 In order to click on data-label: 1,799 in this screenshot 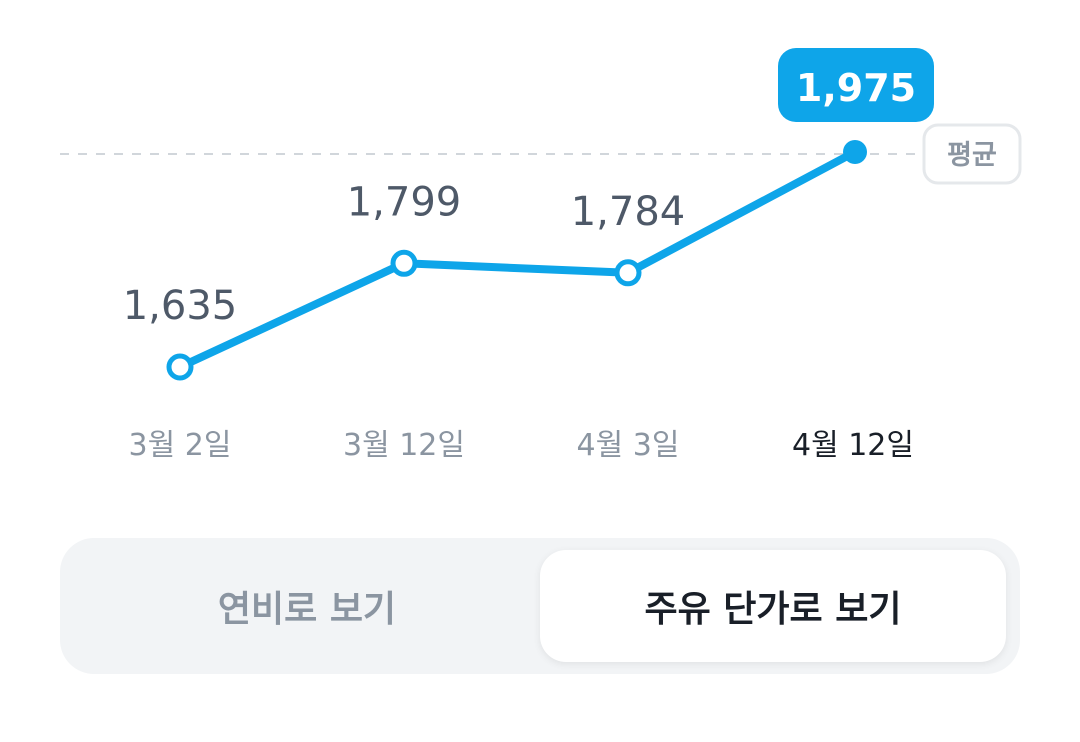, I will do `click(404, 202)`.